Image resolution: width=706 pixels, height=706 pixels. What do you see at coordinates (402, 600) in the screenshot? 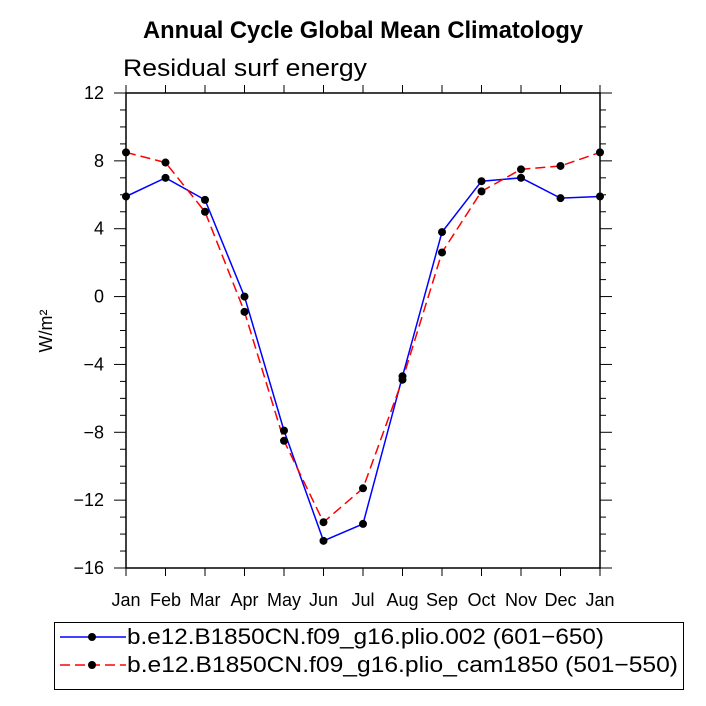
I see `x-tick-label: Aug` at bounding box center [402, 600].